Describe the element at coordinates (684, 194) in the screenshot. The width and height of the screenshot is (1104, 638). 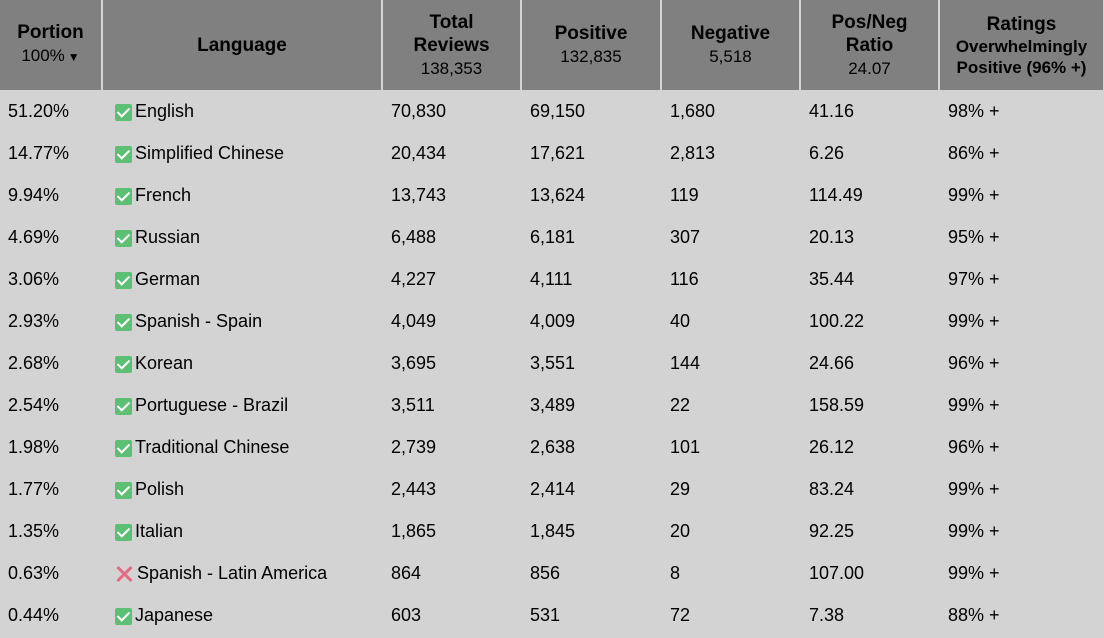
I see `negative-cell: 119` at that location.